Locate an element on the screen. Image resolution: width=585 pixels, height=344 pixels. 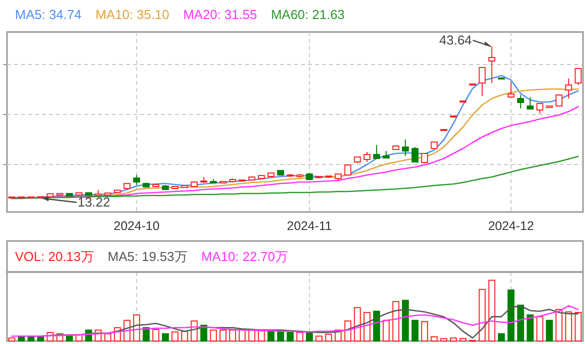
text: MA10: 22.70万 is located at coordinates (244, 256).